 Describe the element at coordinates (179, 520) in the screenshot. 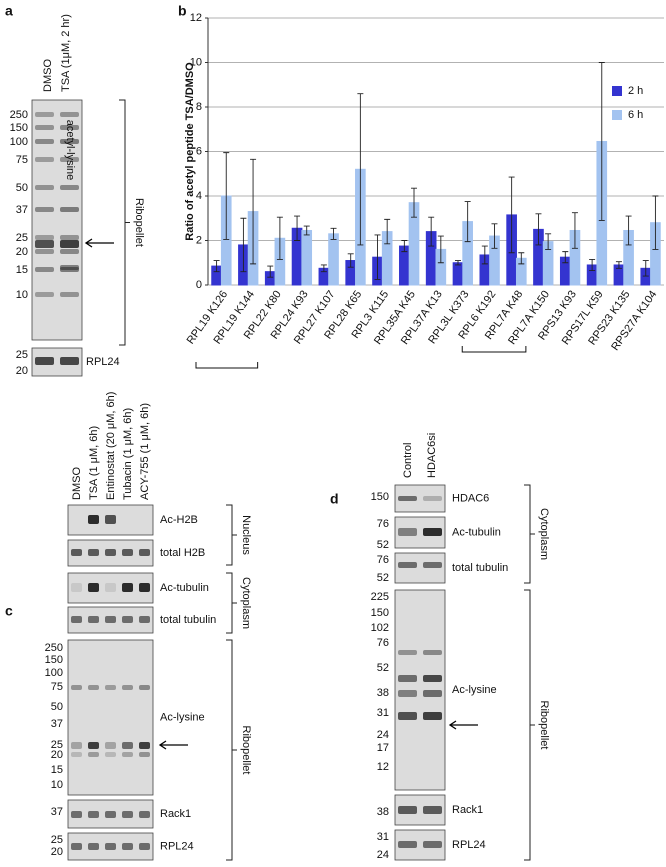

I see `blot-label: Ac-H2B` at that location.